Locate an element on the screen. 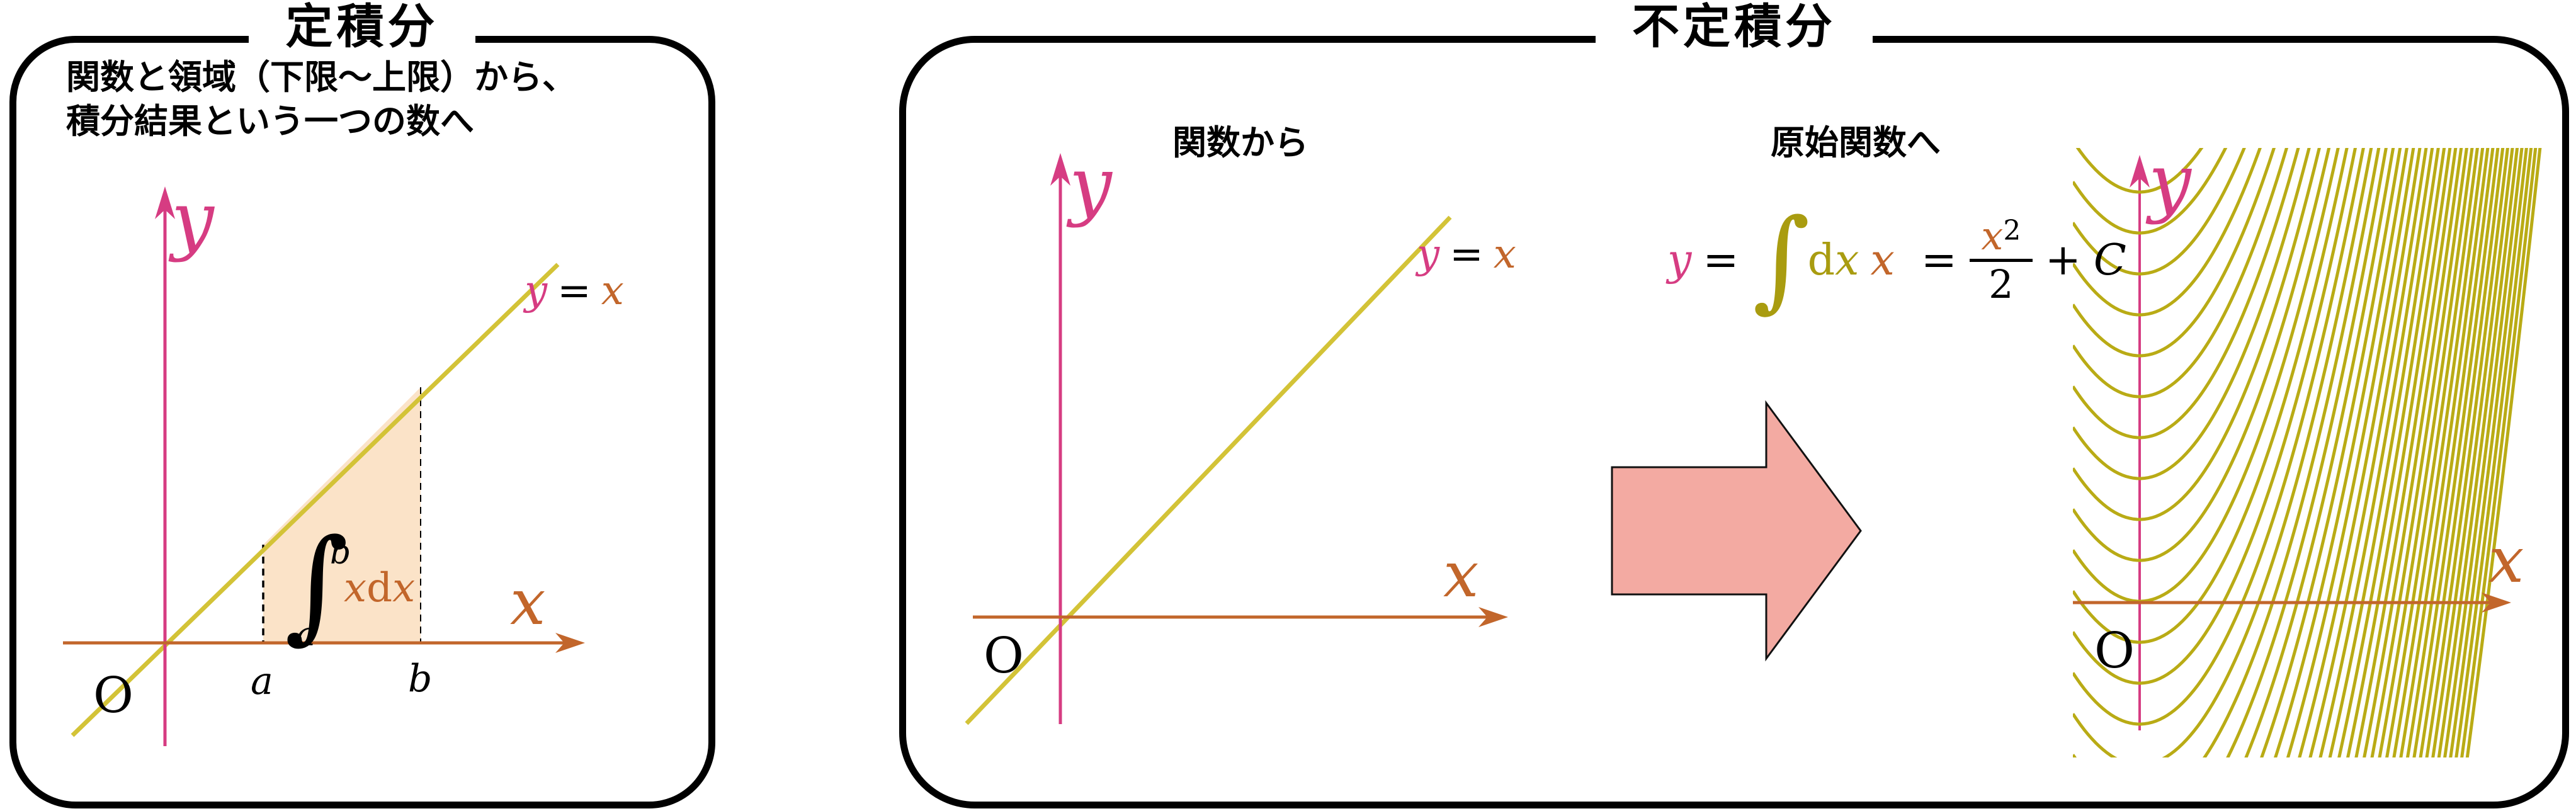 The image size is (2576, 811). source-function-graph is located at coordinates (1236, 439).